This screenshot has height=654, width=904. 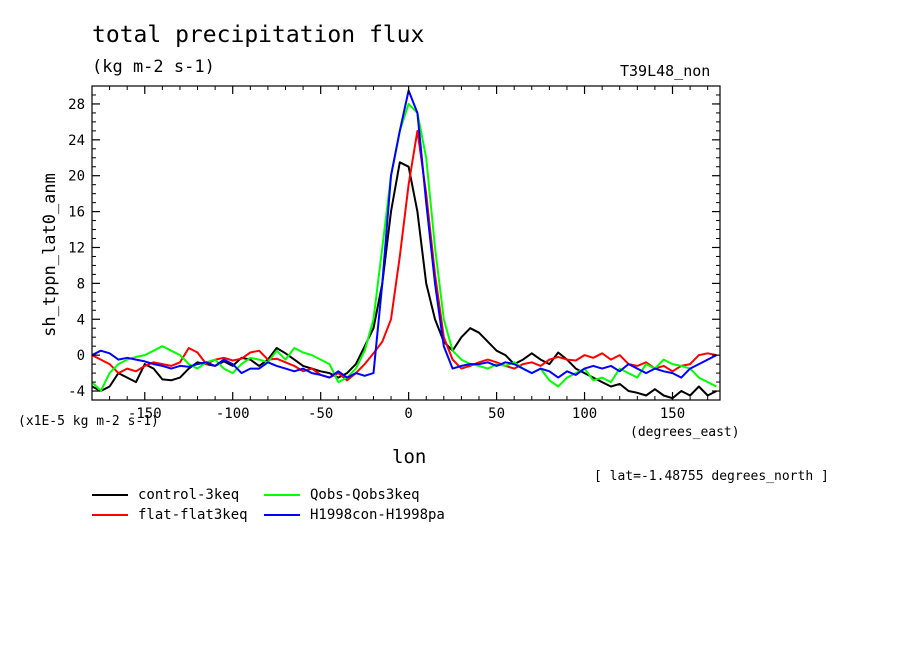 I want to click on x-axis-label: lon, so click(x=409, y=457).